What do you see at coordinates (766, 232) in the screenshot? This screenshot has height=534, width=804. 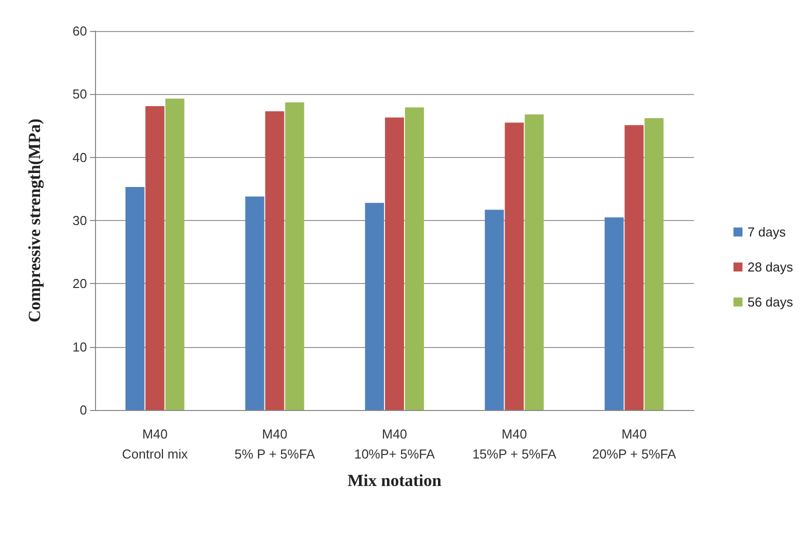 I see `legend-label: 7 days` at bounding box center [766, 232].